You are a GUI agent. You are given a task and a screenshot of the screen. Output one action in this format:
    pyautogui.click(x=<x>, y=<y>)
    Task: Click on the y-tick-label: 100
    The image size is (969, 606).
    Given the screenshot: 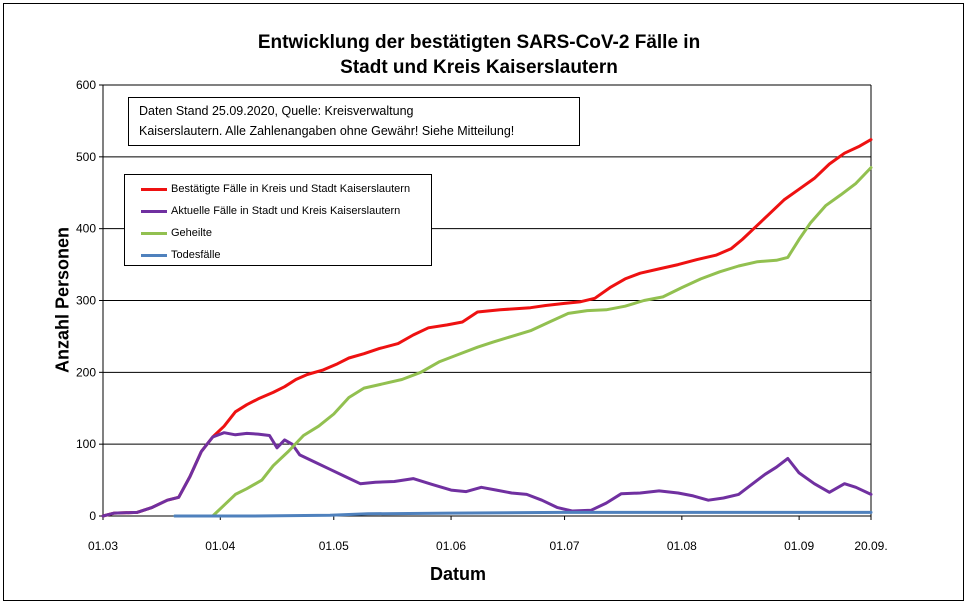 What is the action you would take?
    pyautogui.click(x=86, y=444)
    